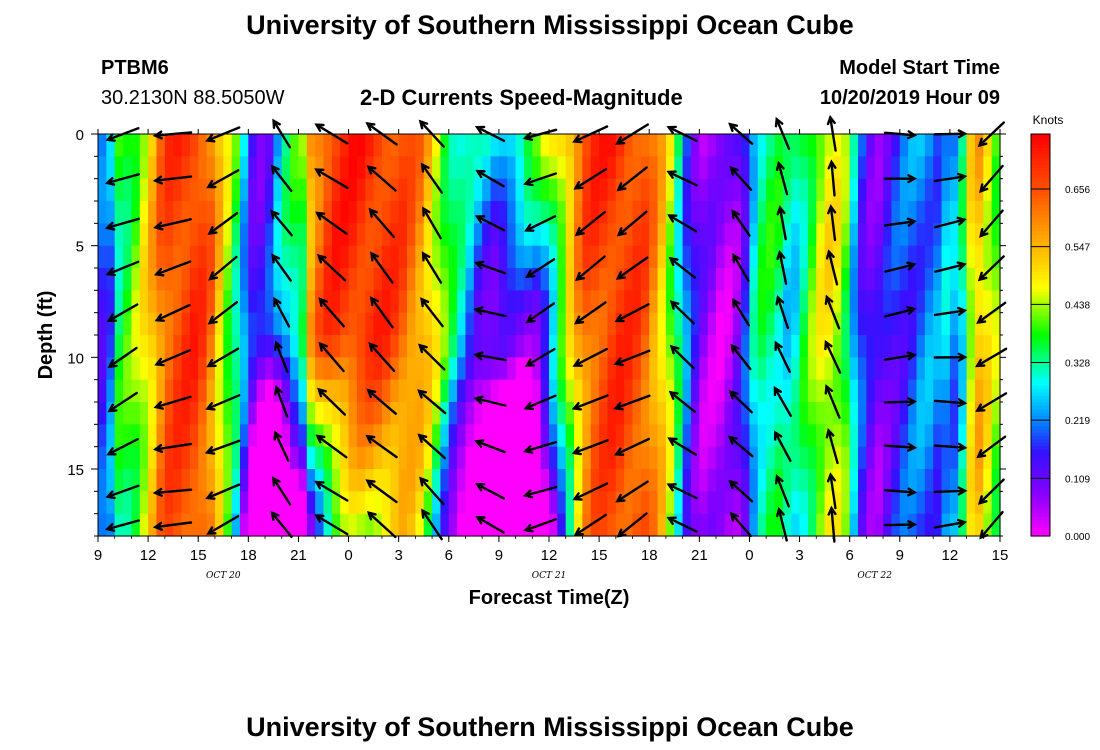 This screenshot has width=1100, height=750. I want to click on x-tick-label: 15, so click(198, 555).